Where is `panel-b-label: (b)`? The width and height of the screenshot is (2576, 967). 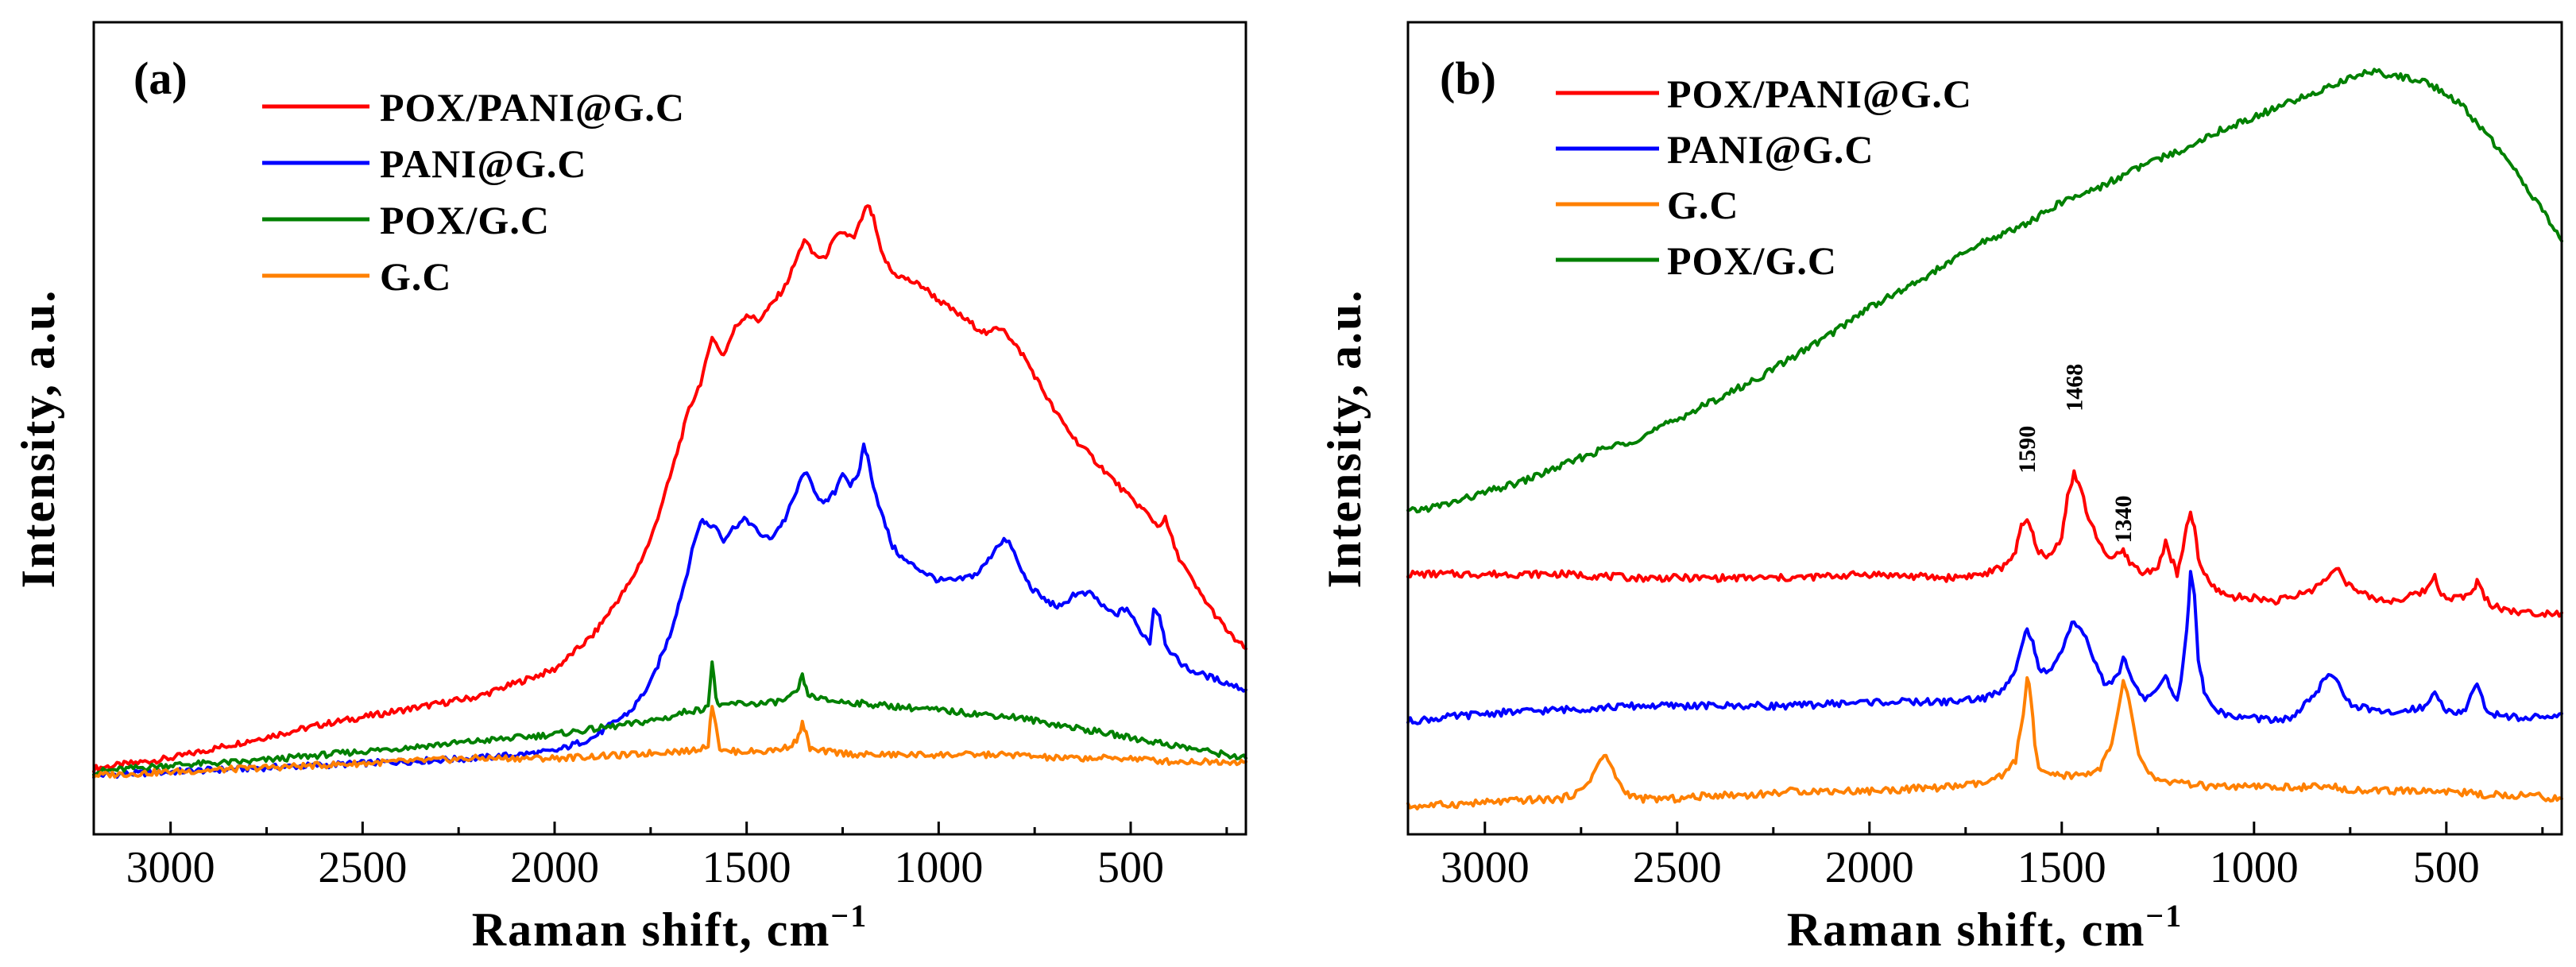 panel-b-label: (b) is located at coordinates (1468, 78).